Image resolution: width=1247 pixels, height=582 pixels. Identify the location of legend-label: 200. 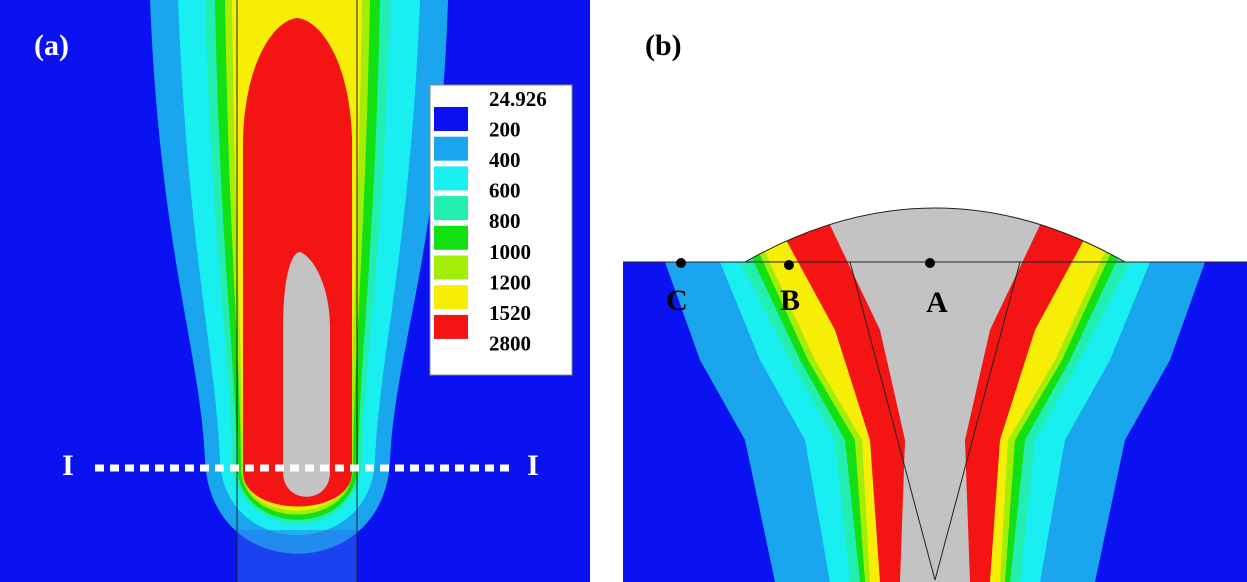
(505, 129).